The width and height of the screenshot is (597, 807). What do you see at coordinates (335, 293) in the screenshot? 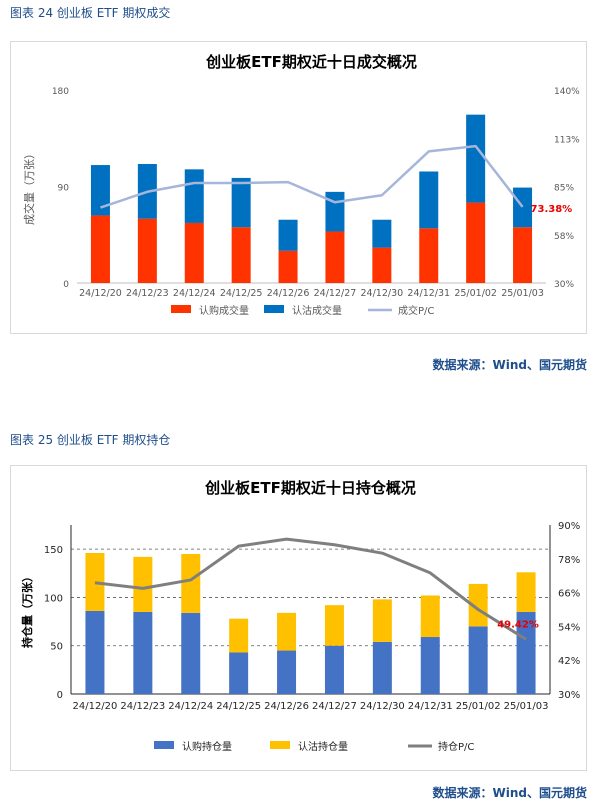
I see `x-tick-label: 24/12/27` at bounding box center [335, 293].